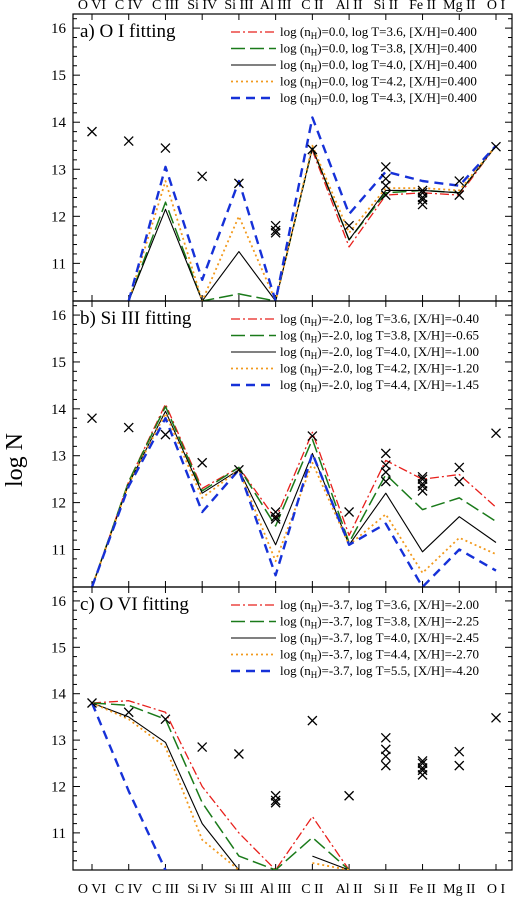 This screenshot has height=898, width=520. I want to click on category-label-bottom: C III, so click(165, 889).